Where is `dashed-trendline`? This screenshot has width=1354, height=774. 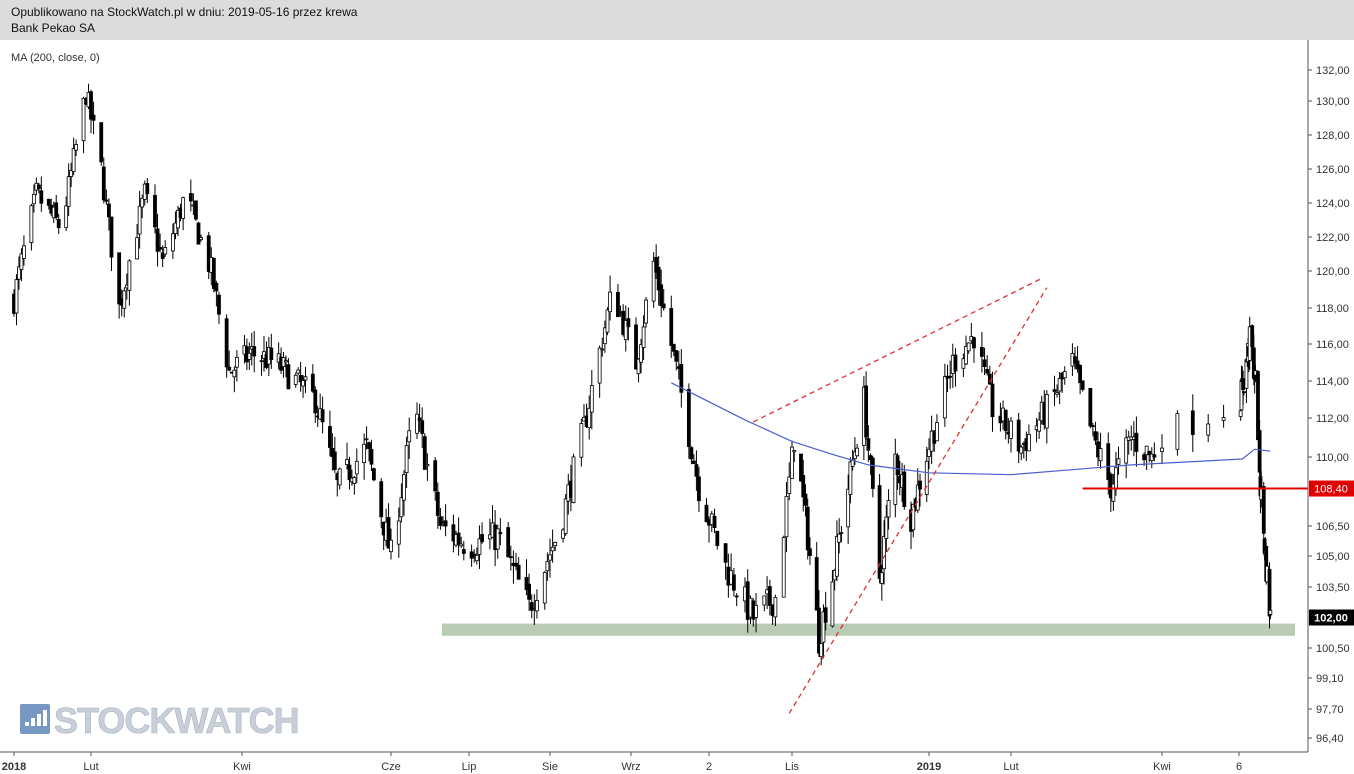
dashed-trendline is located at coordinates (918, 500).